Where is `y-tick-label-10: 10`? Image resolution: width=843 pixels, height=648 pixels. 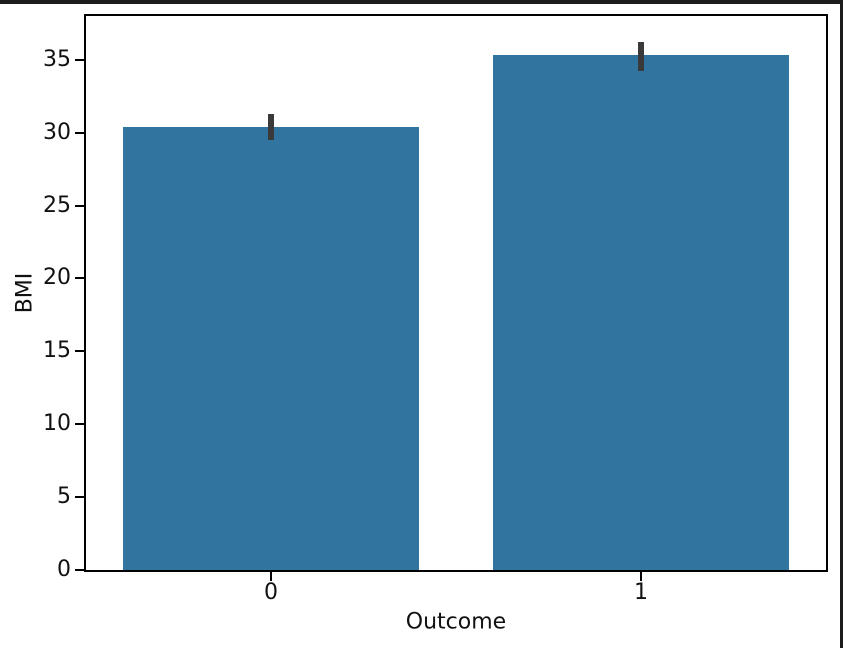 y-tick-label-10: 10 is located at coordinates (57, 423).